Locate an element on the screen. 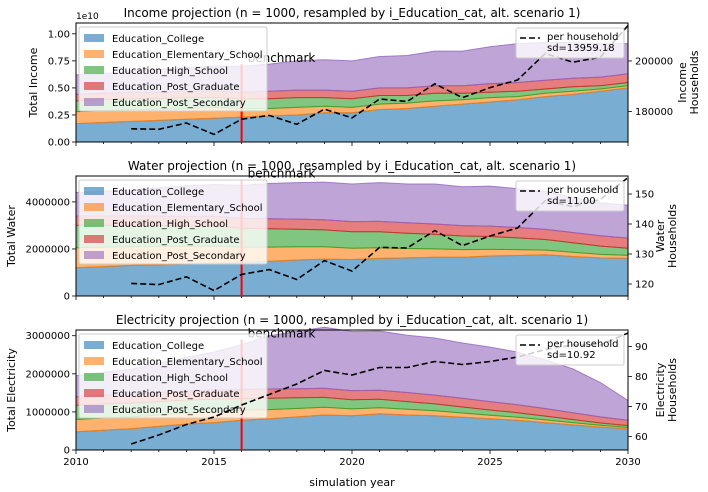 The image size is (708, 492). y2-axis-label: WaterHouseholds is located at coordinates (666, 236).